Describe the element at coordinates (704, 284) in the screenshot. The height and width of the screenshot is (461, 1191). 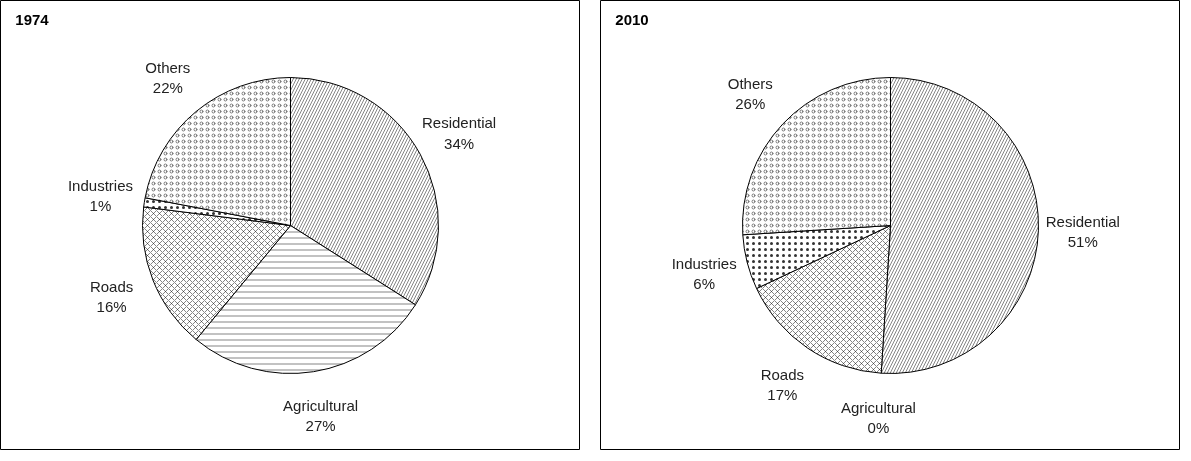
I see `data-label: 6%` at that location.